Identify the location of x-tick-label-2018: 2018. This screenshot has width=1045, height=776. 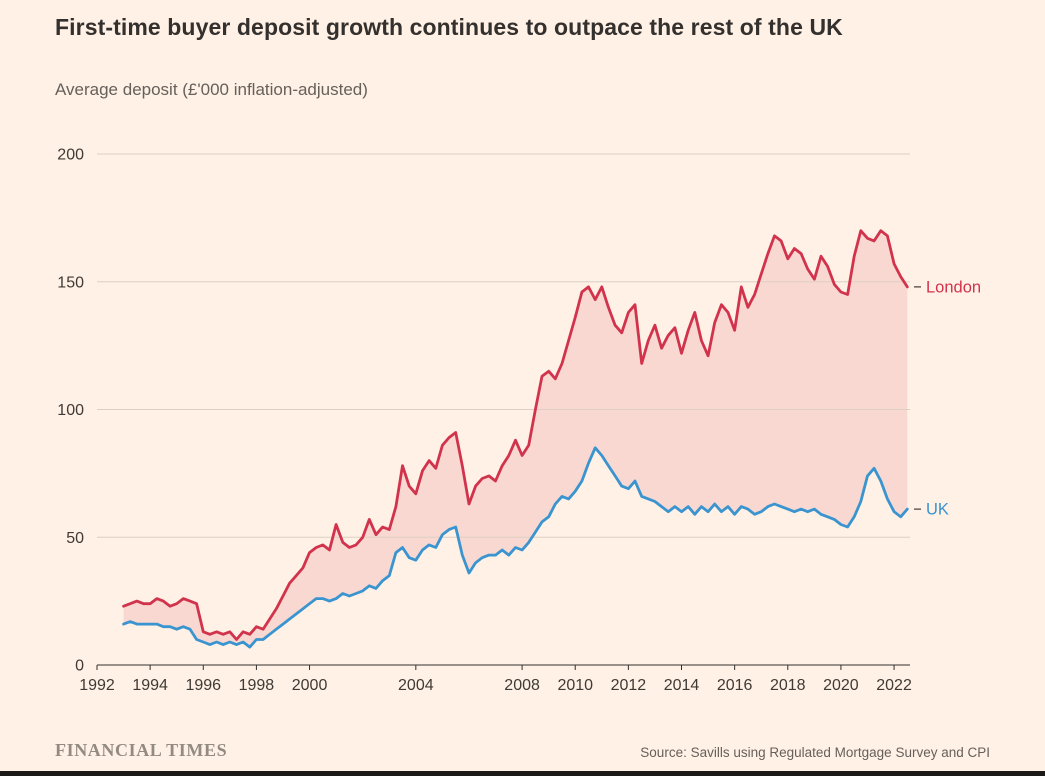
(788, 685).